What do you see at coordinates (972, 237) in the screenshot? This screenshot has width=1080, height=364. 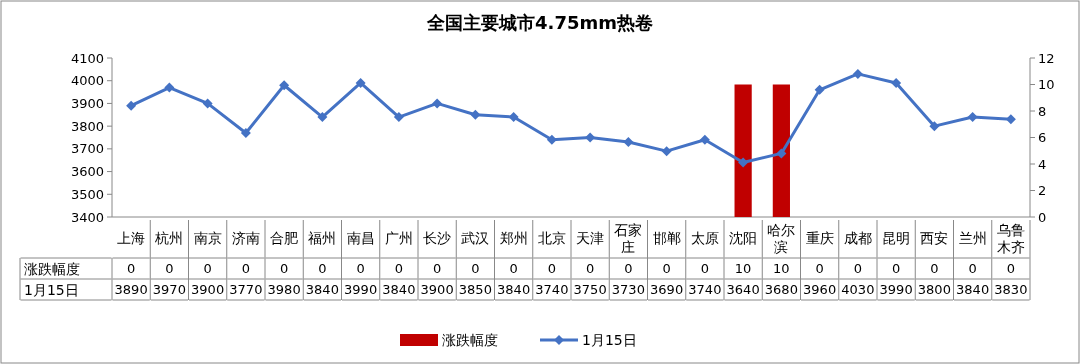 I see `x-tick-label: 兰州` at bounding box center [972, 237].